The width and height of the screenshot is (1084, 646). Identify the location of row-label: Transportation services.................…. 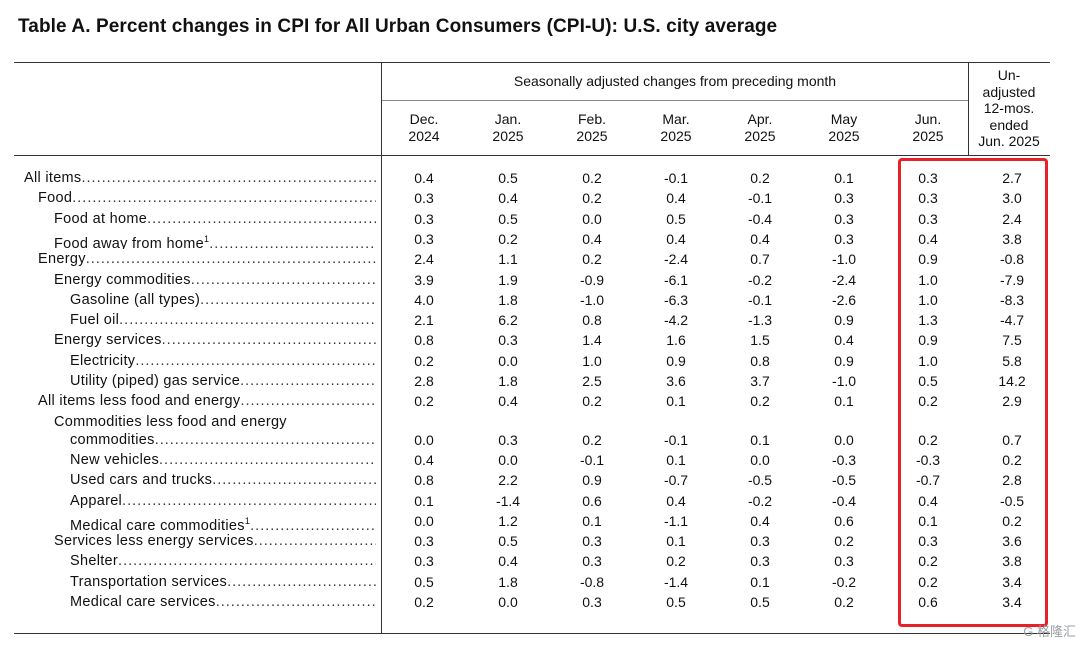
(223, 582).